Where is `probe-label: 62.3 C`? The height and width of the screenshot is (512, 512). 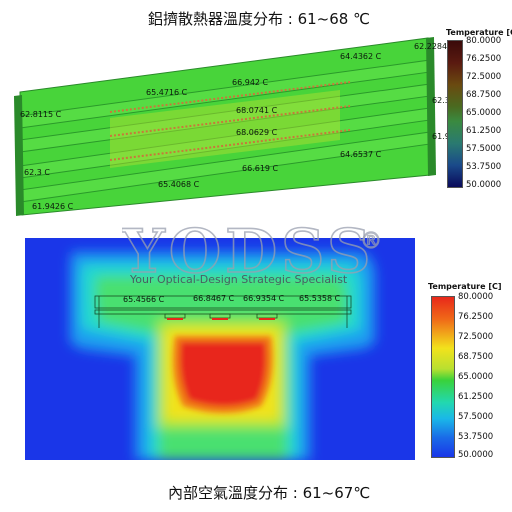 probe-label: 62.3 C is located at coordinates (37, 172).